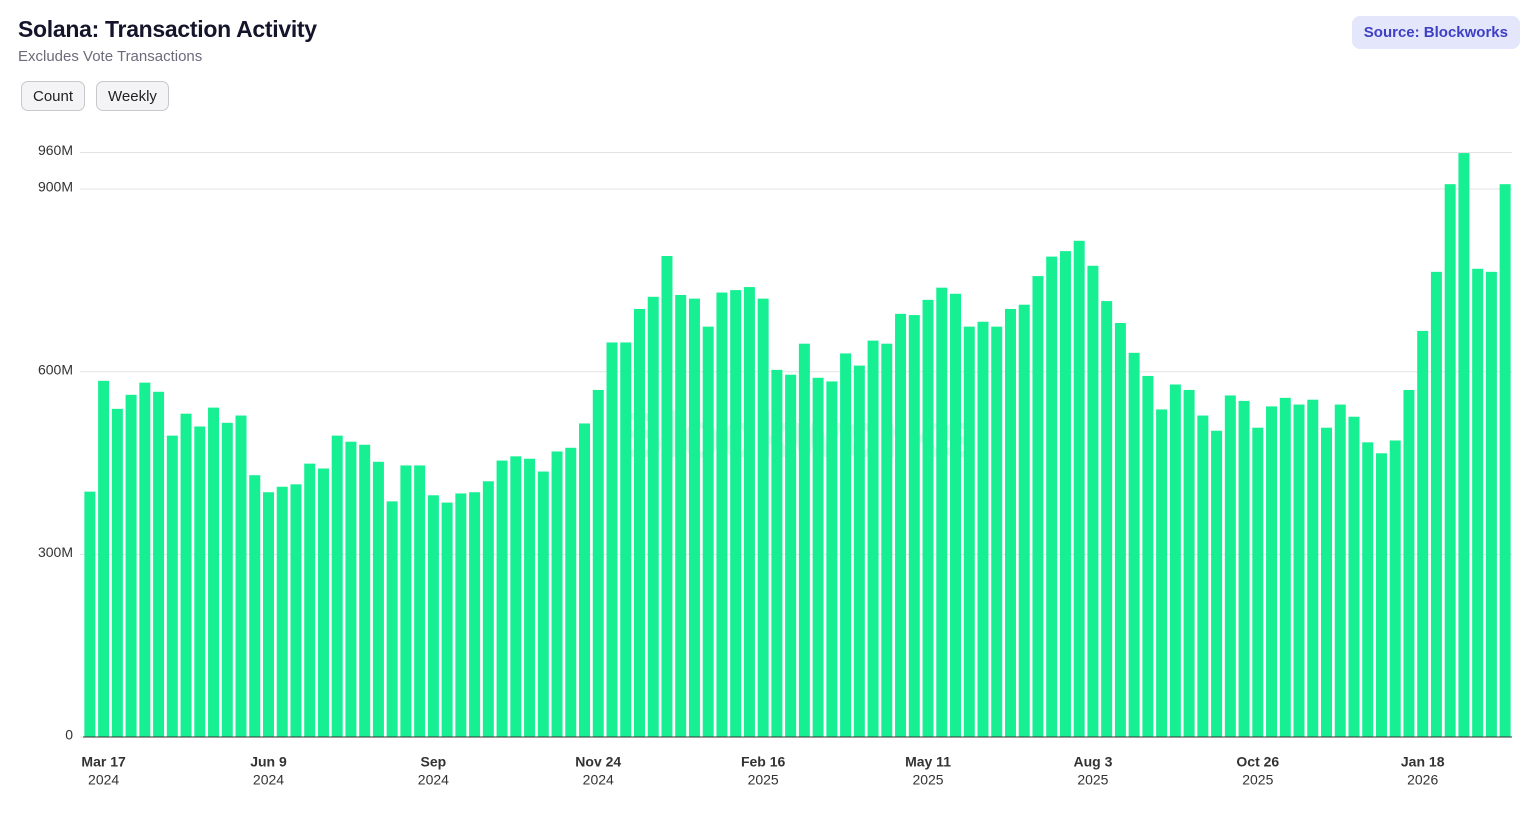 The image size is (1536, 821). What do you see at coordinates (55, 552) in the screenshot?
I see `y-tick-label: 300M` at bounding box center [55, 552].